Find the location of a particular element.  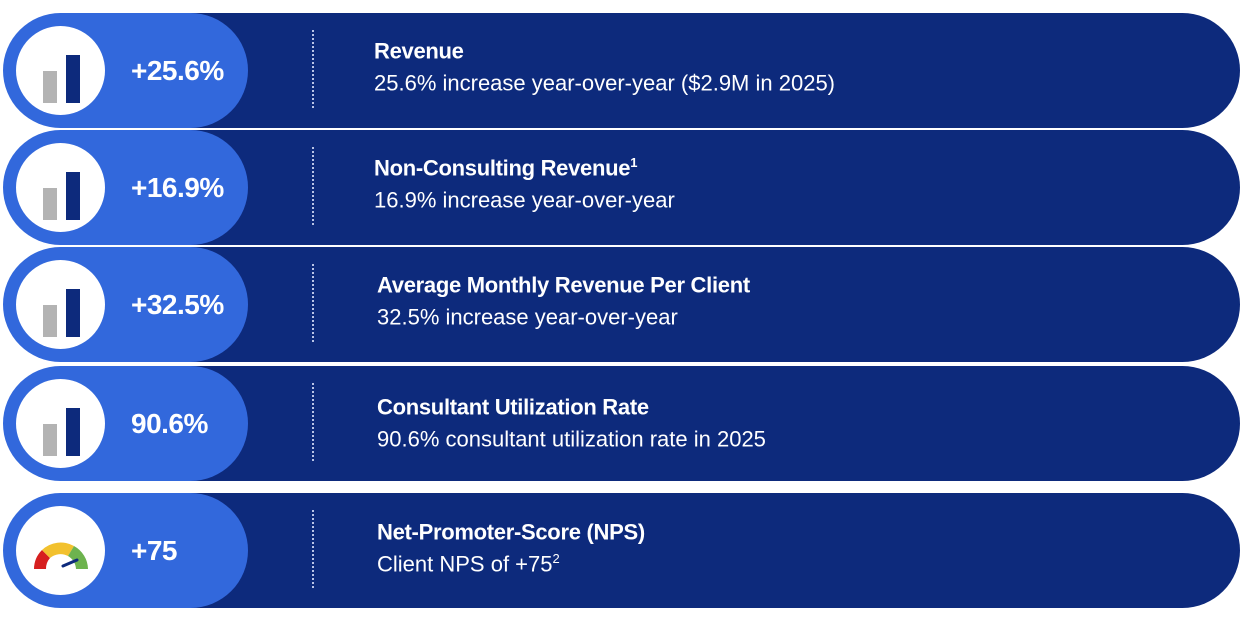

gauge-icon-yellow-segment is located at coordinates (58, 550).